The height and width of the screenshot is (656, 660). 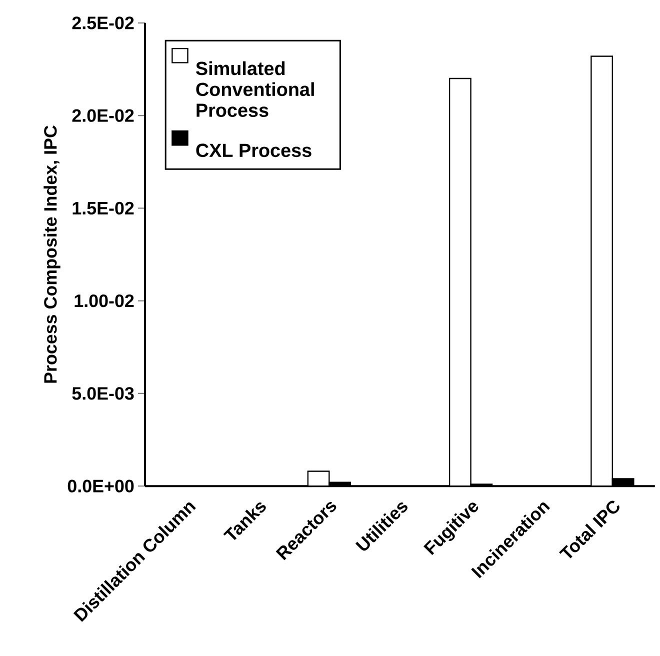 I want to click on y-tick-label: 2.0E-02, so click(x=103, y=115).